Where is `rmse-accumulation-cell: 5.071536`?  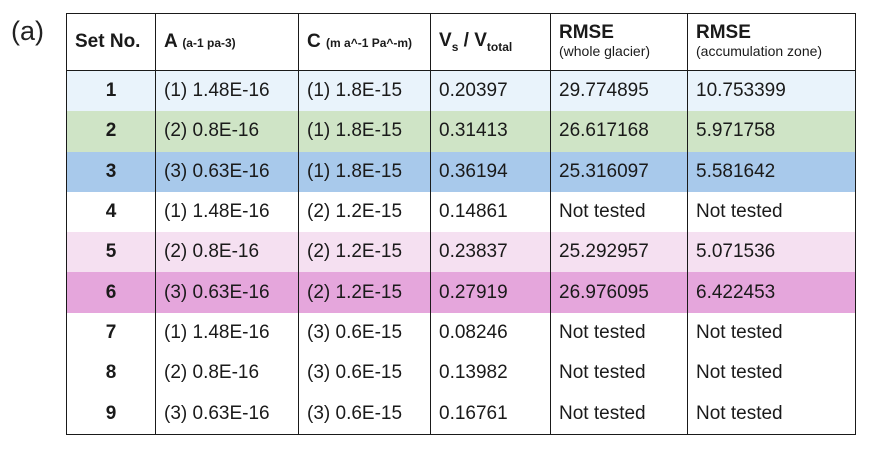
rmse-accumulation-cell: 5.071536 is located at coordinates (771, 252).